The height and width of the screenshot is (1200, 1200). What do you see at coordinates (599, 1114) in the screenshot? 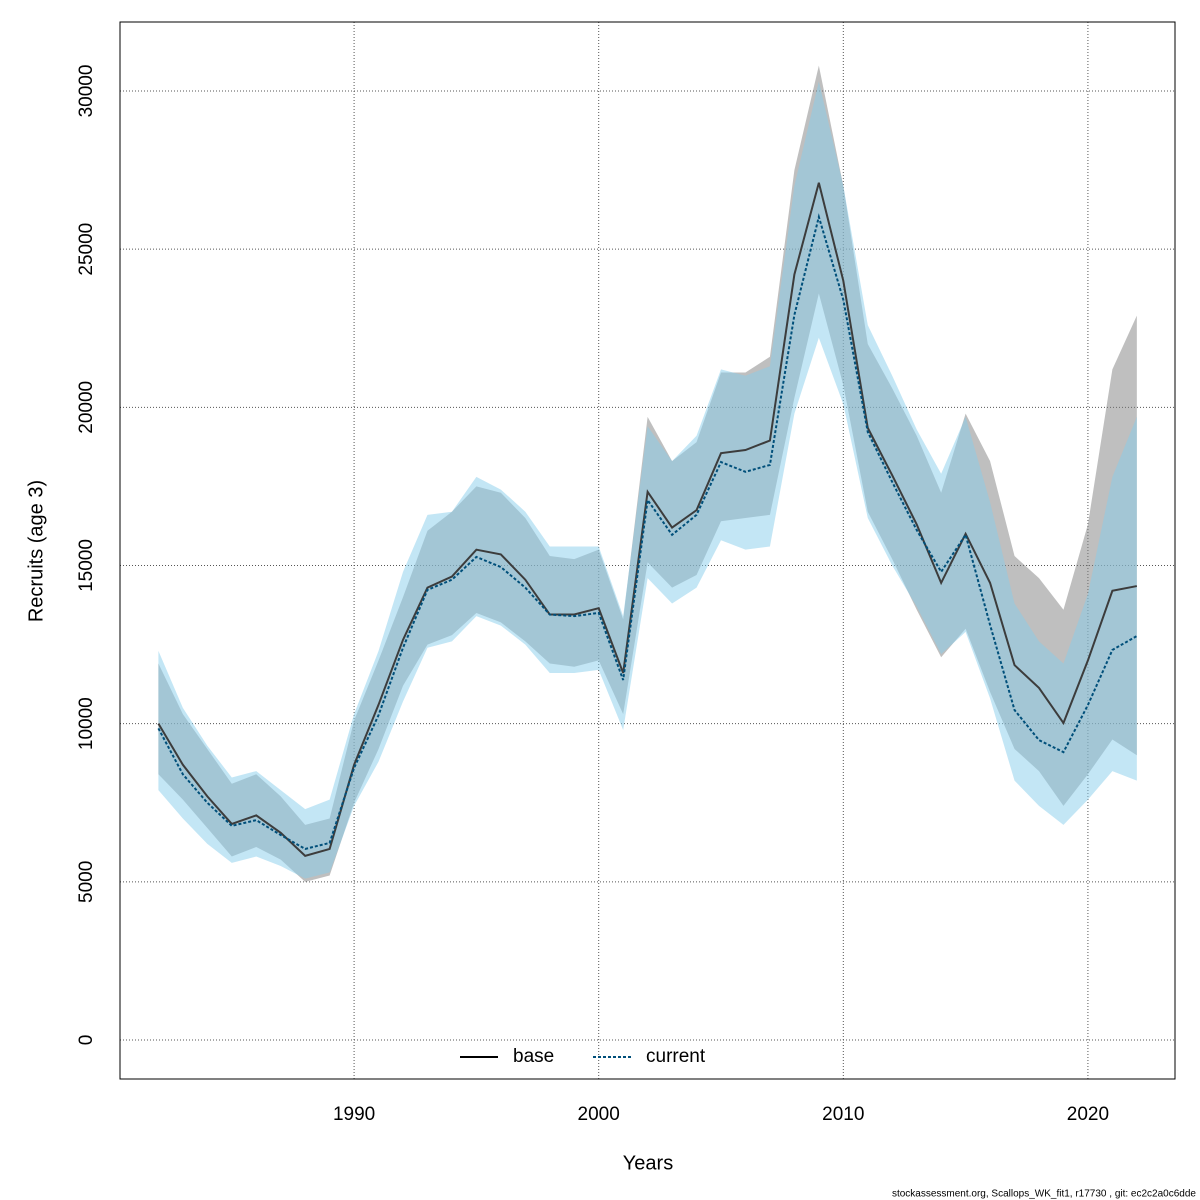
I see `x-tick-label: 2000` at bounding box center [599, 1114].